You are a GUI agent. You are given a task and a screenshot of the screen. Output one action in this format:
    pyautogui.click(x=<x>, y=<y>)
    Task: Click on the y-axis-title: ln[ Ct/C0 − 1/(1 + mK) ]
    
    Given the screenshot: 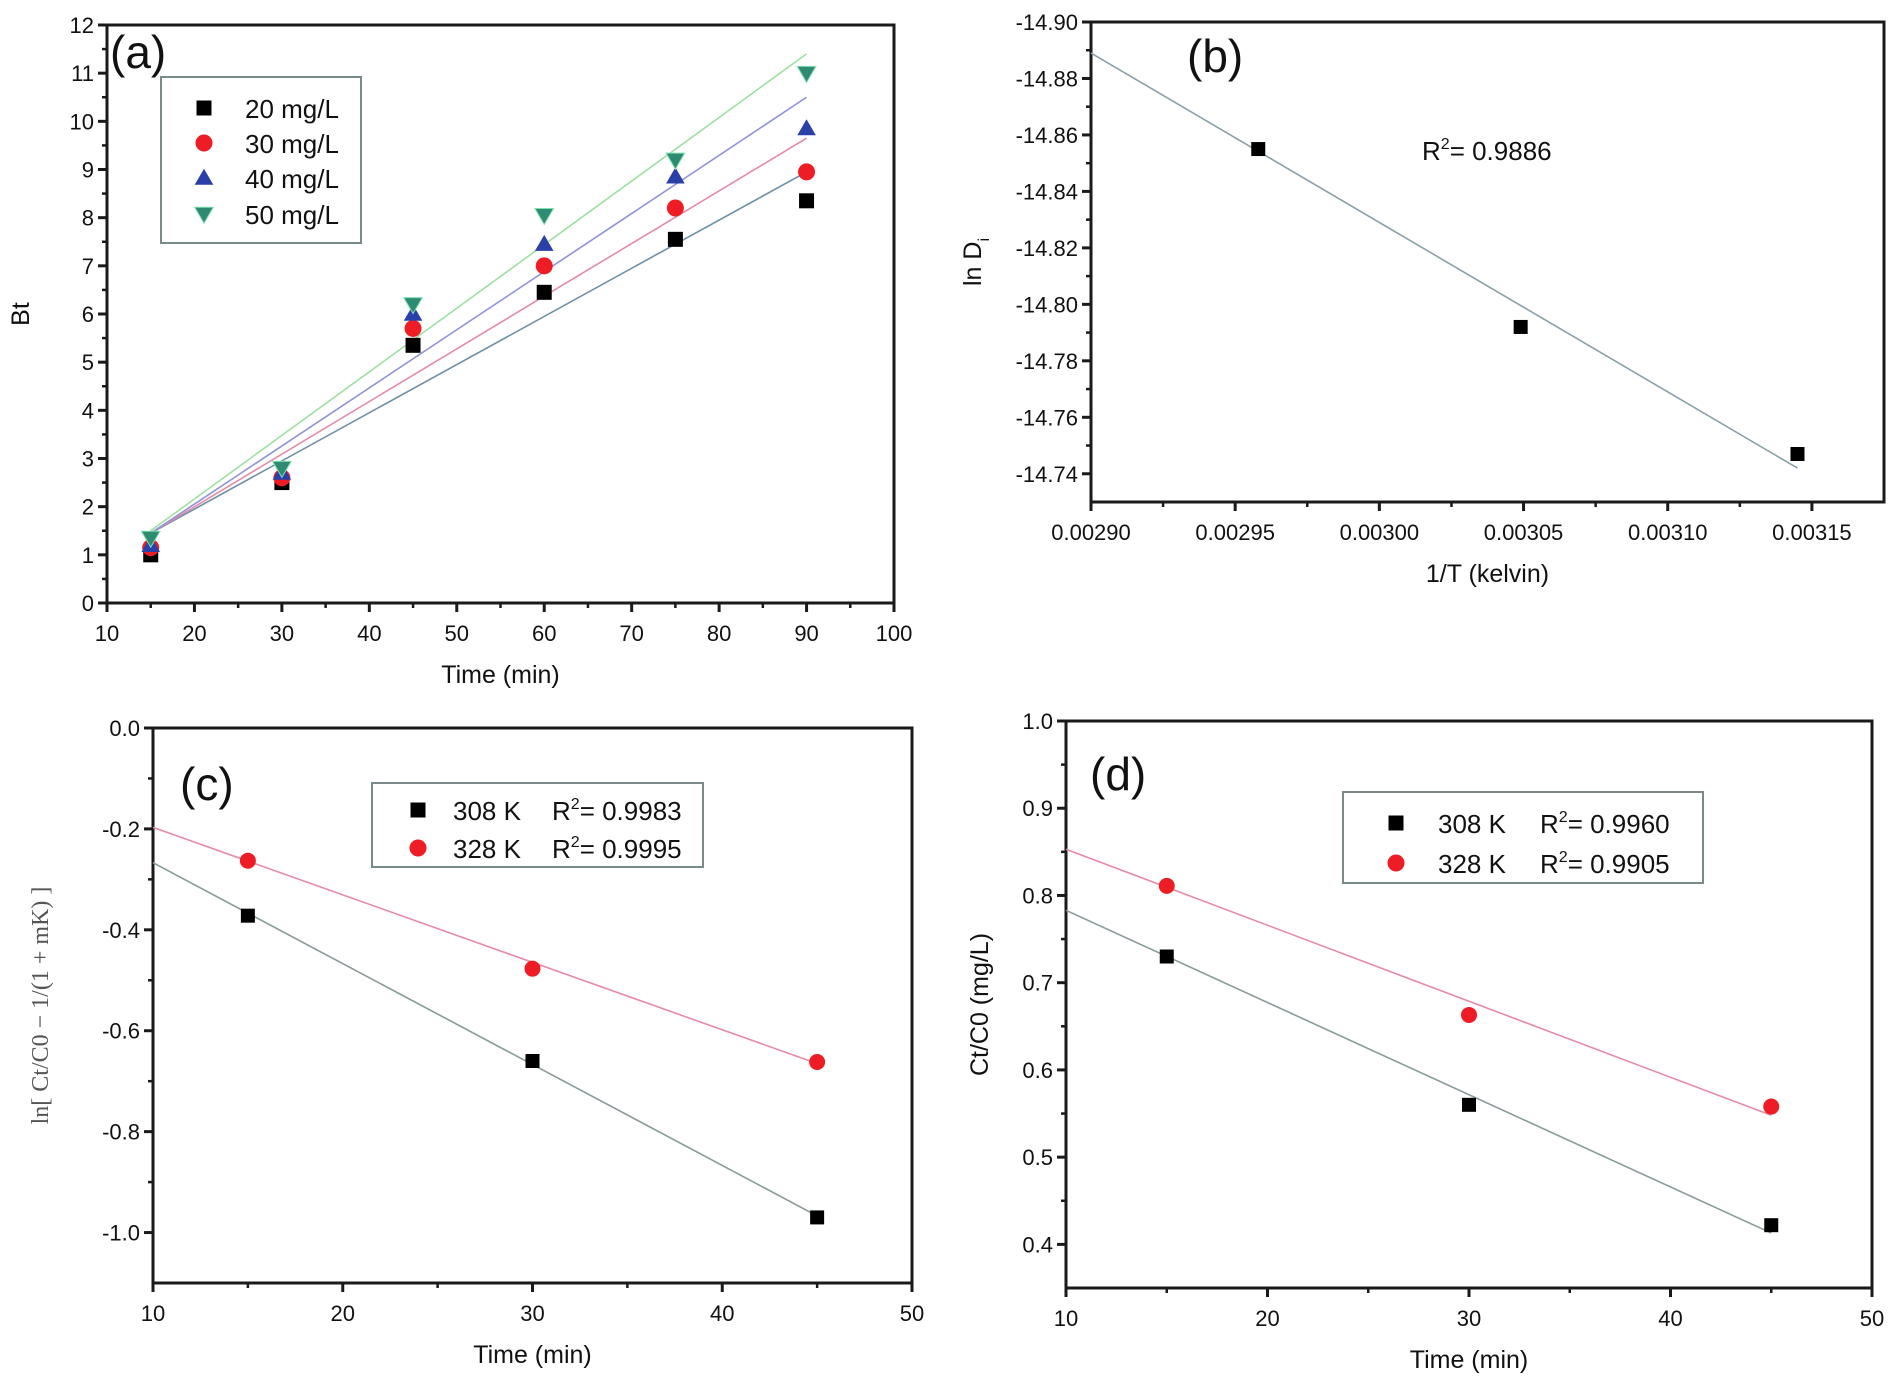 What is the action you would take?
    pyautogui.click(x=41, y=1006)
    